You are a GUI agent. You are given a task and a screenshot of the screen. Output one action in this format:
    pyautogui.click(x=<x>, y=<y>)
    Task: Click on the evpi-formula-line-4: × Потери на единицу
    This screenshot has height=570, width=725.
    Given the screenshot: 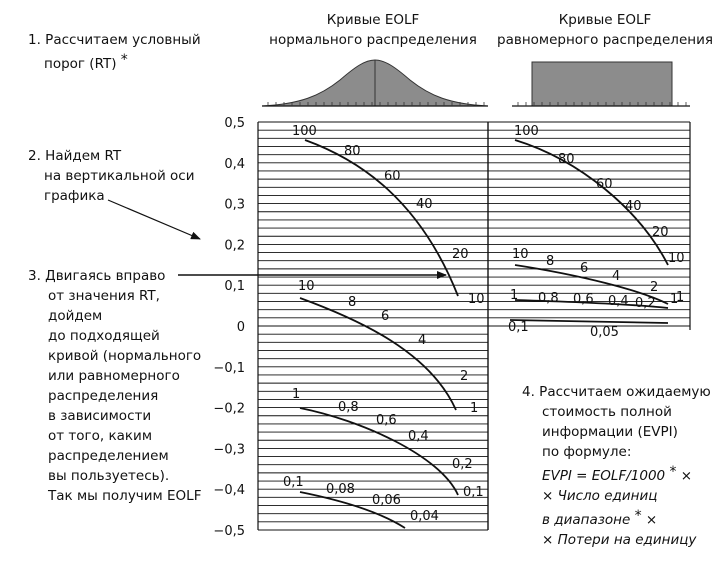 What is the action you would take?
    pyautogui.click(x=619, y=540)
    